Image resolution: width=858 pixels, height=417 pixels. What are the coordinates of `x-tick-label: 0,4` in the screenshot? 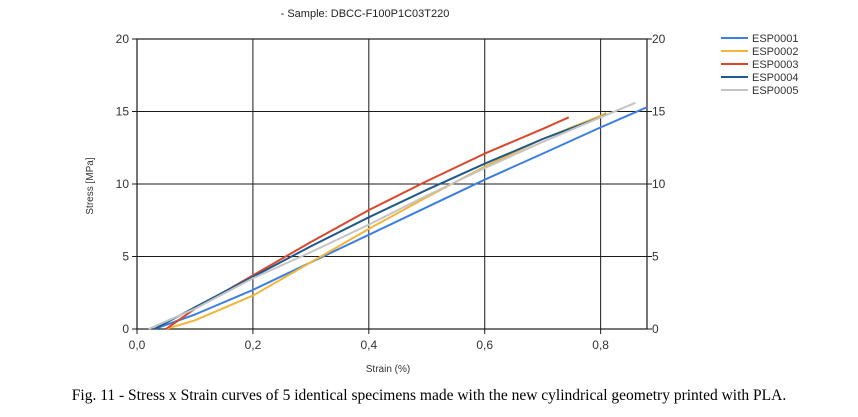 It's located at (368, 345).